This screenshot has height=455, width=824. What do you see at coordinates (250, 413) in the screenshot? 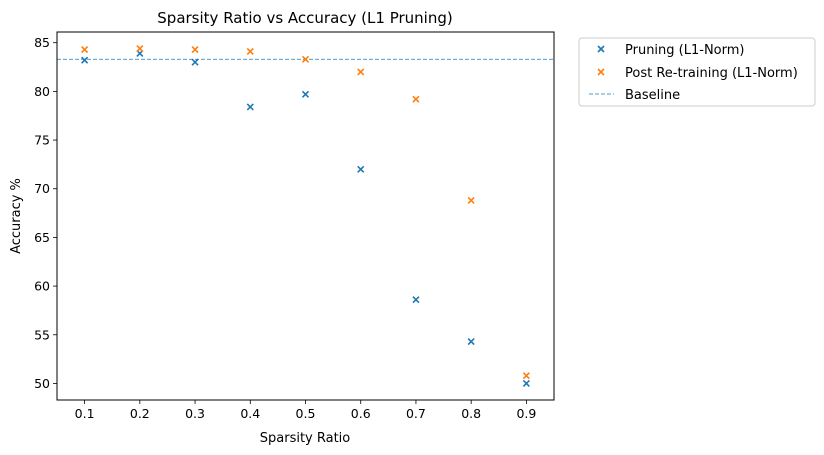
I see `x-tick-label: 0.4` at bounding box center [250, 413].